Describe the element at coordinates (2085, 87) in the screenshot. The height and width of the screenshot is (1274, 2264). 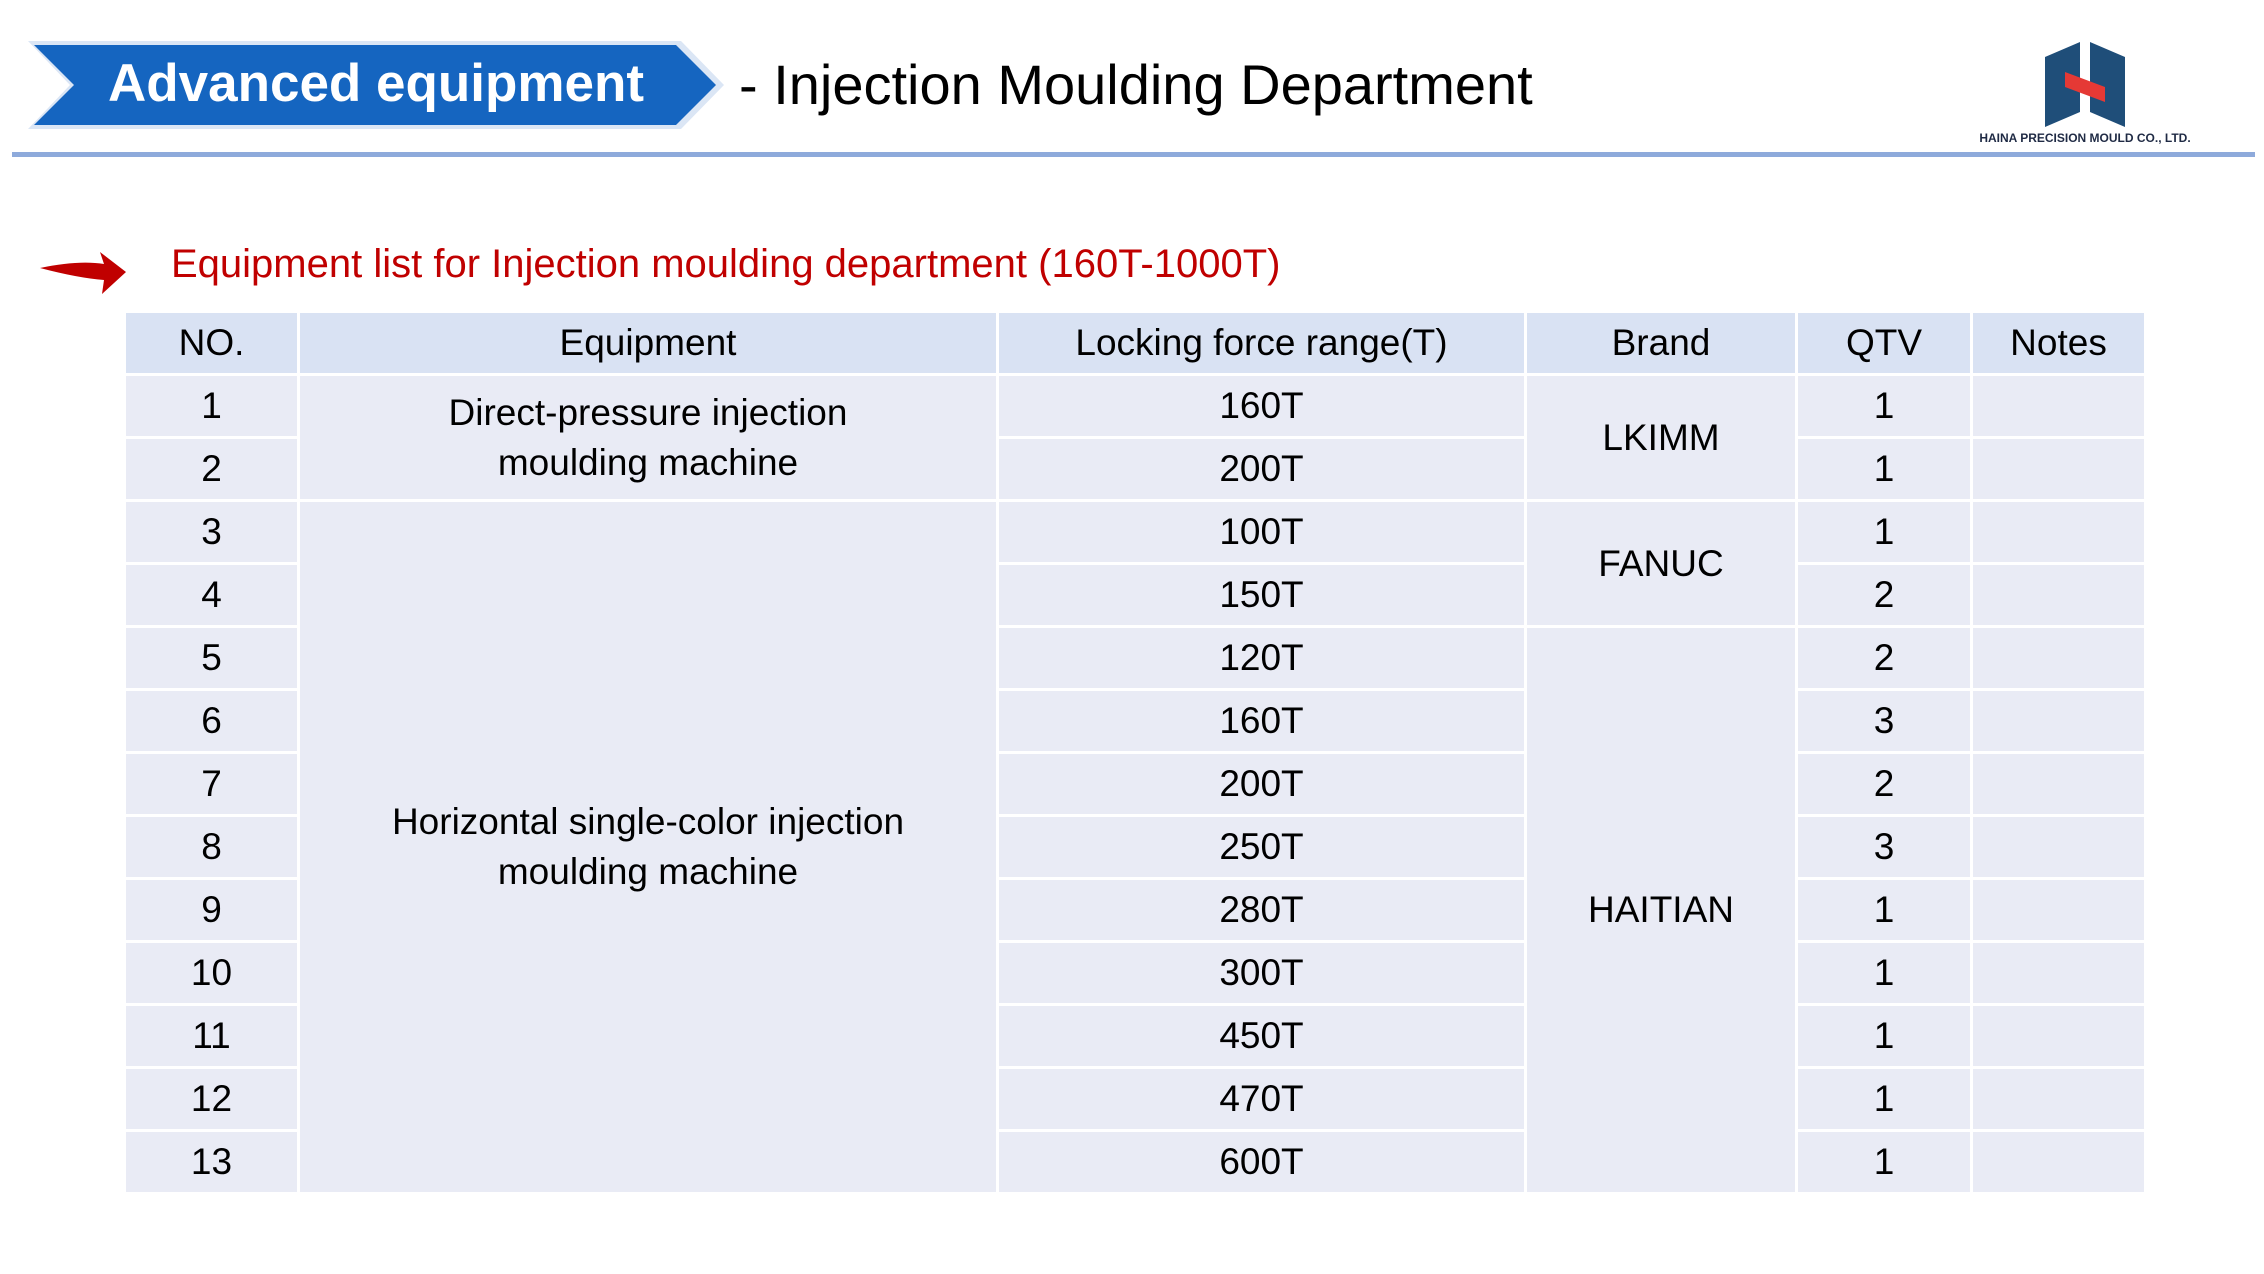
I see `logo-bar` at that location.